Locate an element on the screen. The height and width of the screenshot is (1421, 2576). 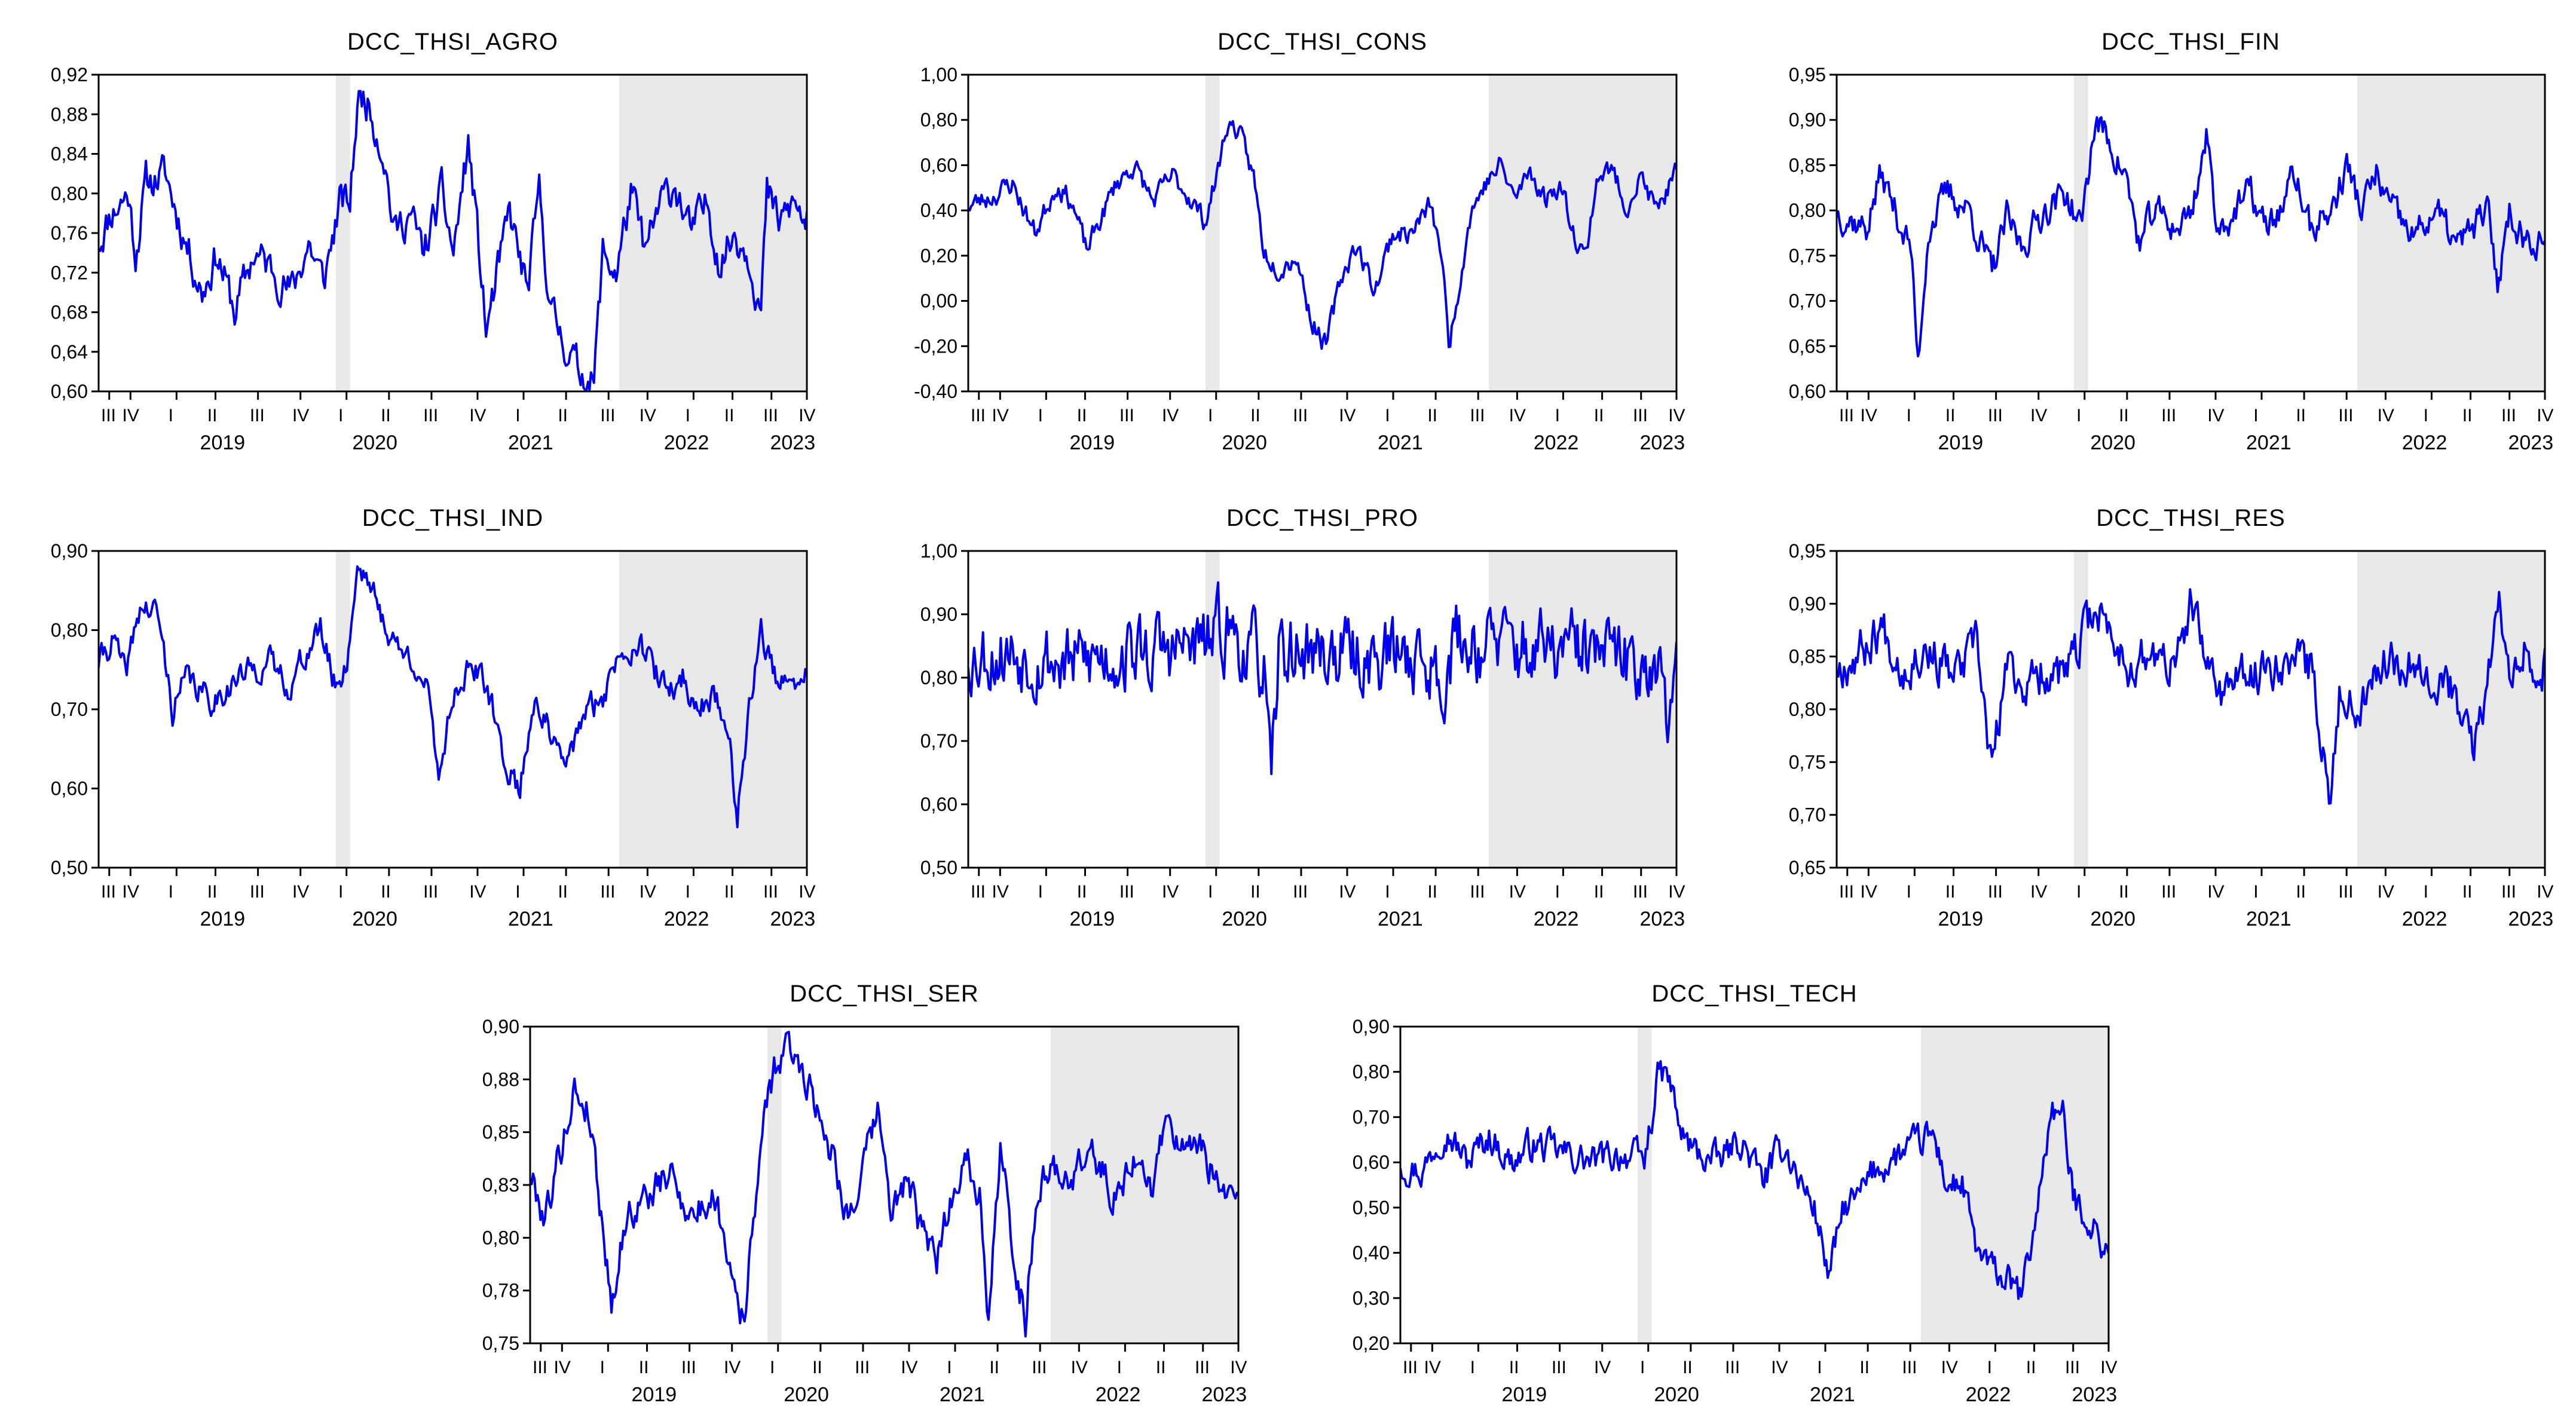
y-tick-label: 0,95 is located at coordinates (1807, 74).